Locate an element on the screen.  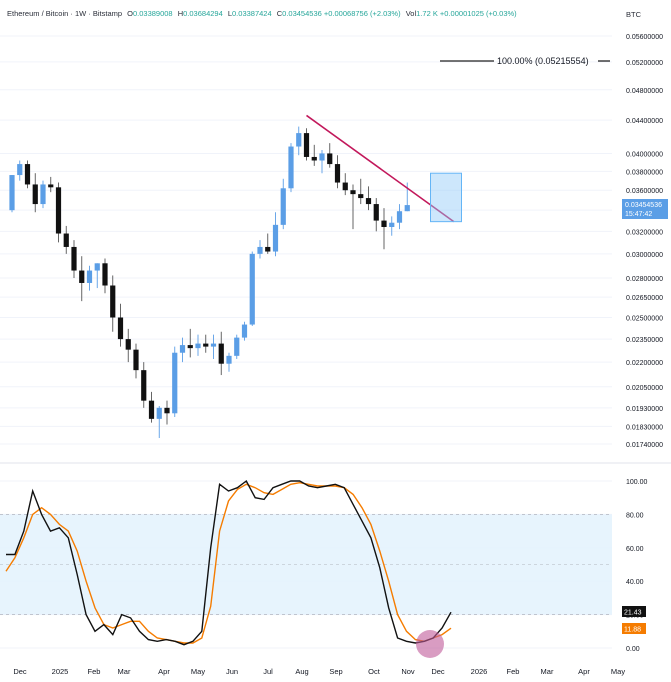
stoch-tick-label: 60.00 is located at coordinates (635, 549).